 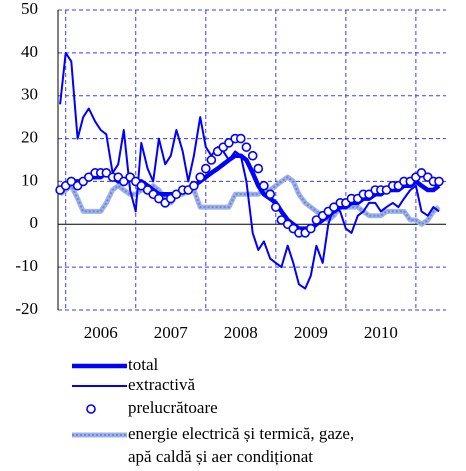 I want to click on legend-marker, so click(x=91, y=409).